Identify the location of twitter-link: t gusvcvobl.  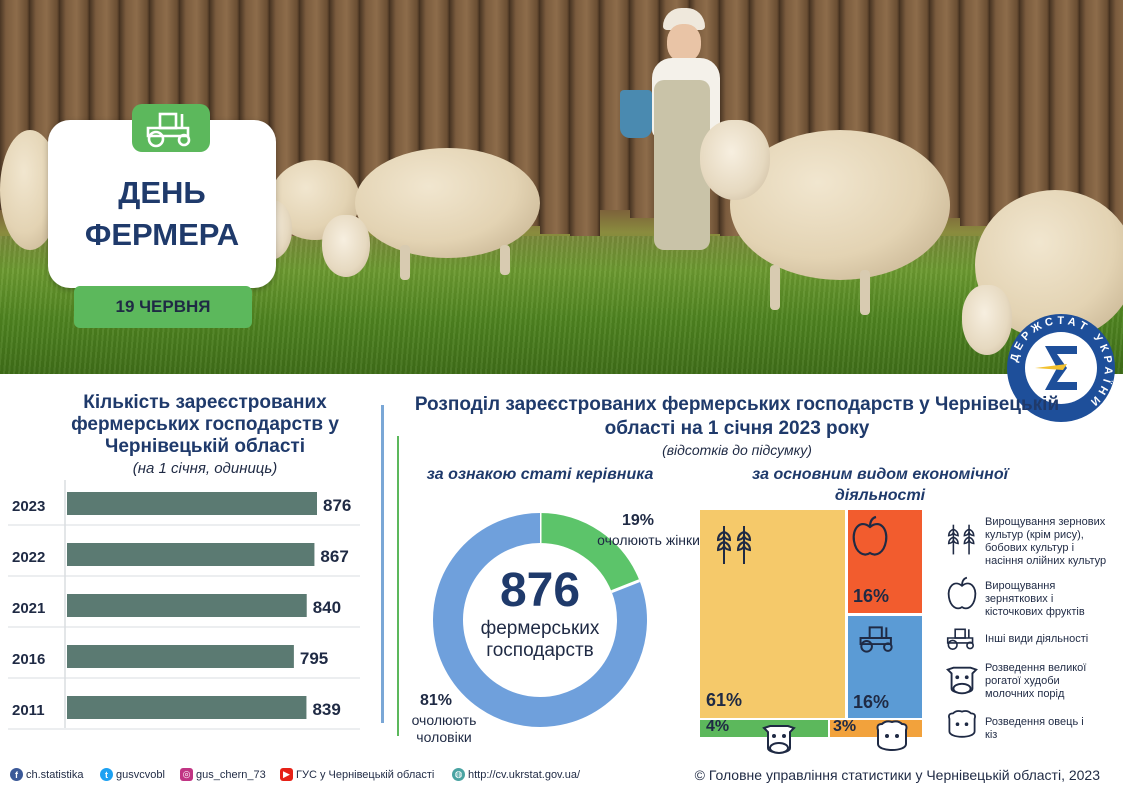
(132, 774).